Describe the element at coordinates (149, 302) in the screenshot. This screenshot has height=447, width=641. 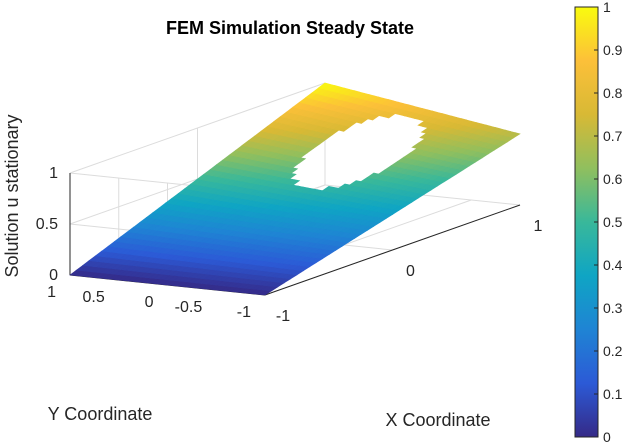
I see `y-tick-label: 0` at that location.